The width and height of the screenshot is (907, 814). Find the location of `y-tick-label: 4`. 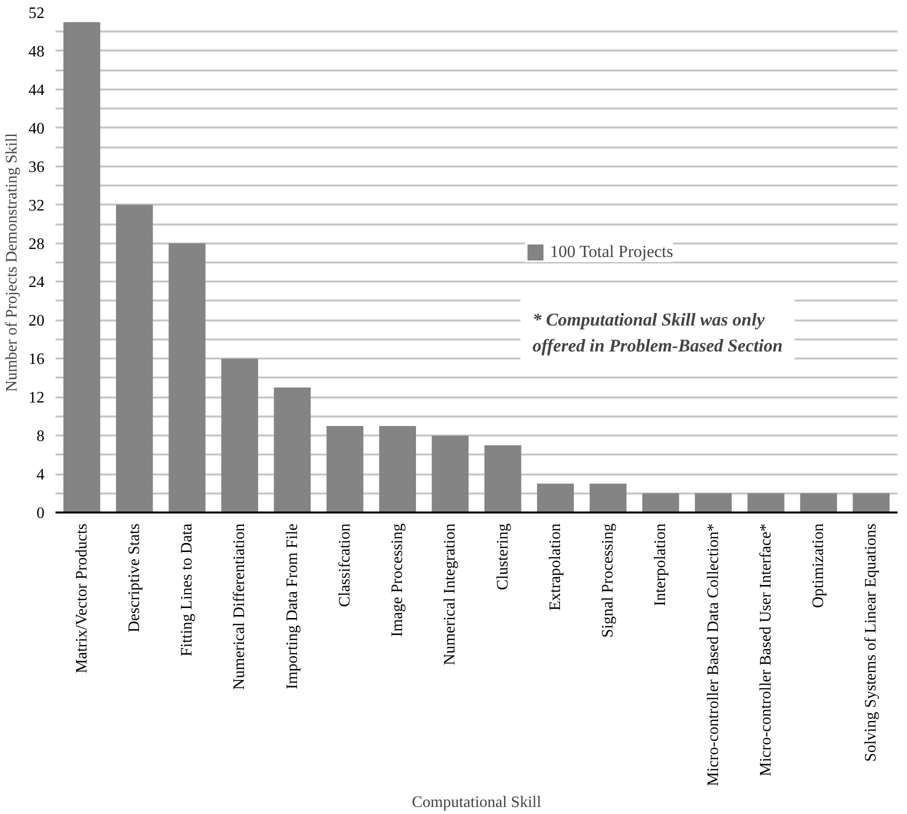

y-tick-label: 4 is located at coordinates (40, 475).